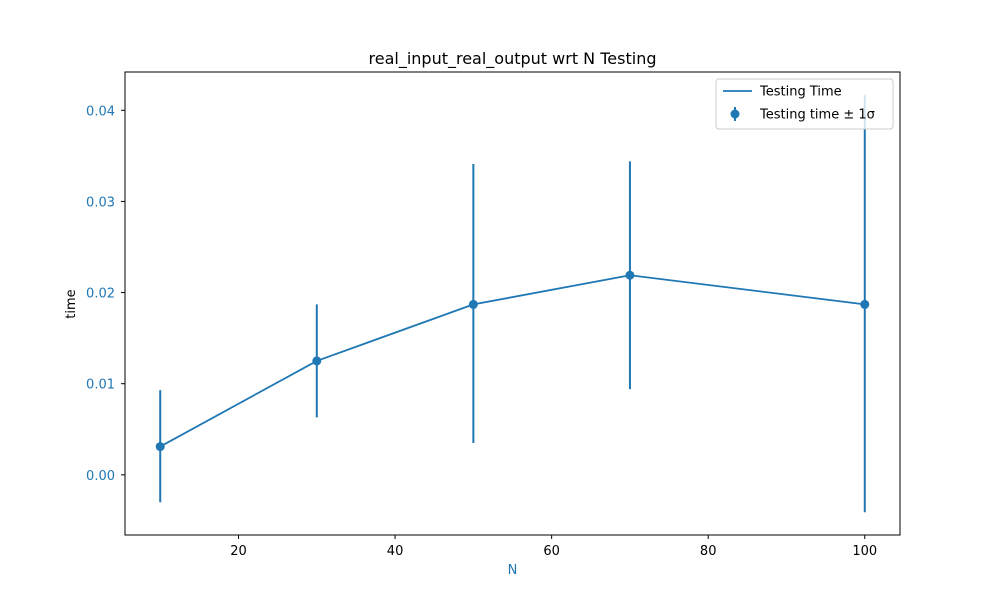 This screenshot has height=604, width=1000. What do you see at coordinates (513, 59) in the screenshot?
I see `chart-title: real_input_real_output wrt N Testing` at bounding box center [513, 59].